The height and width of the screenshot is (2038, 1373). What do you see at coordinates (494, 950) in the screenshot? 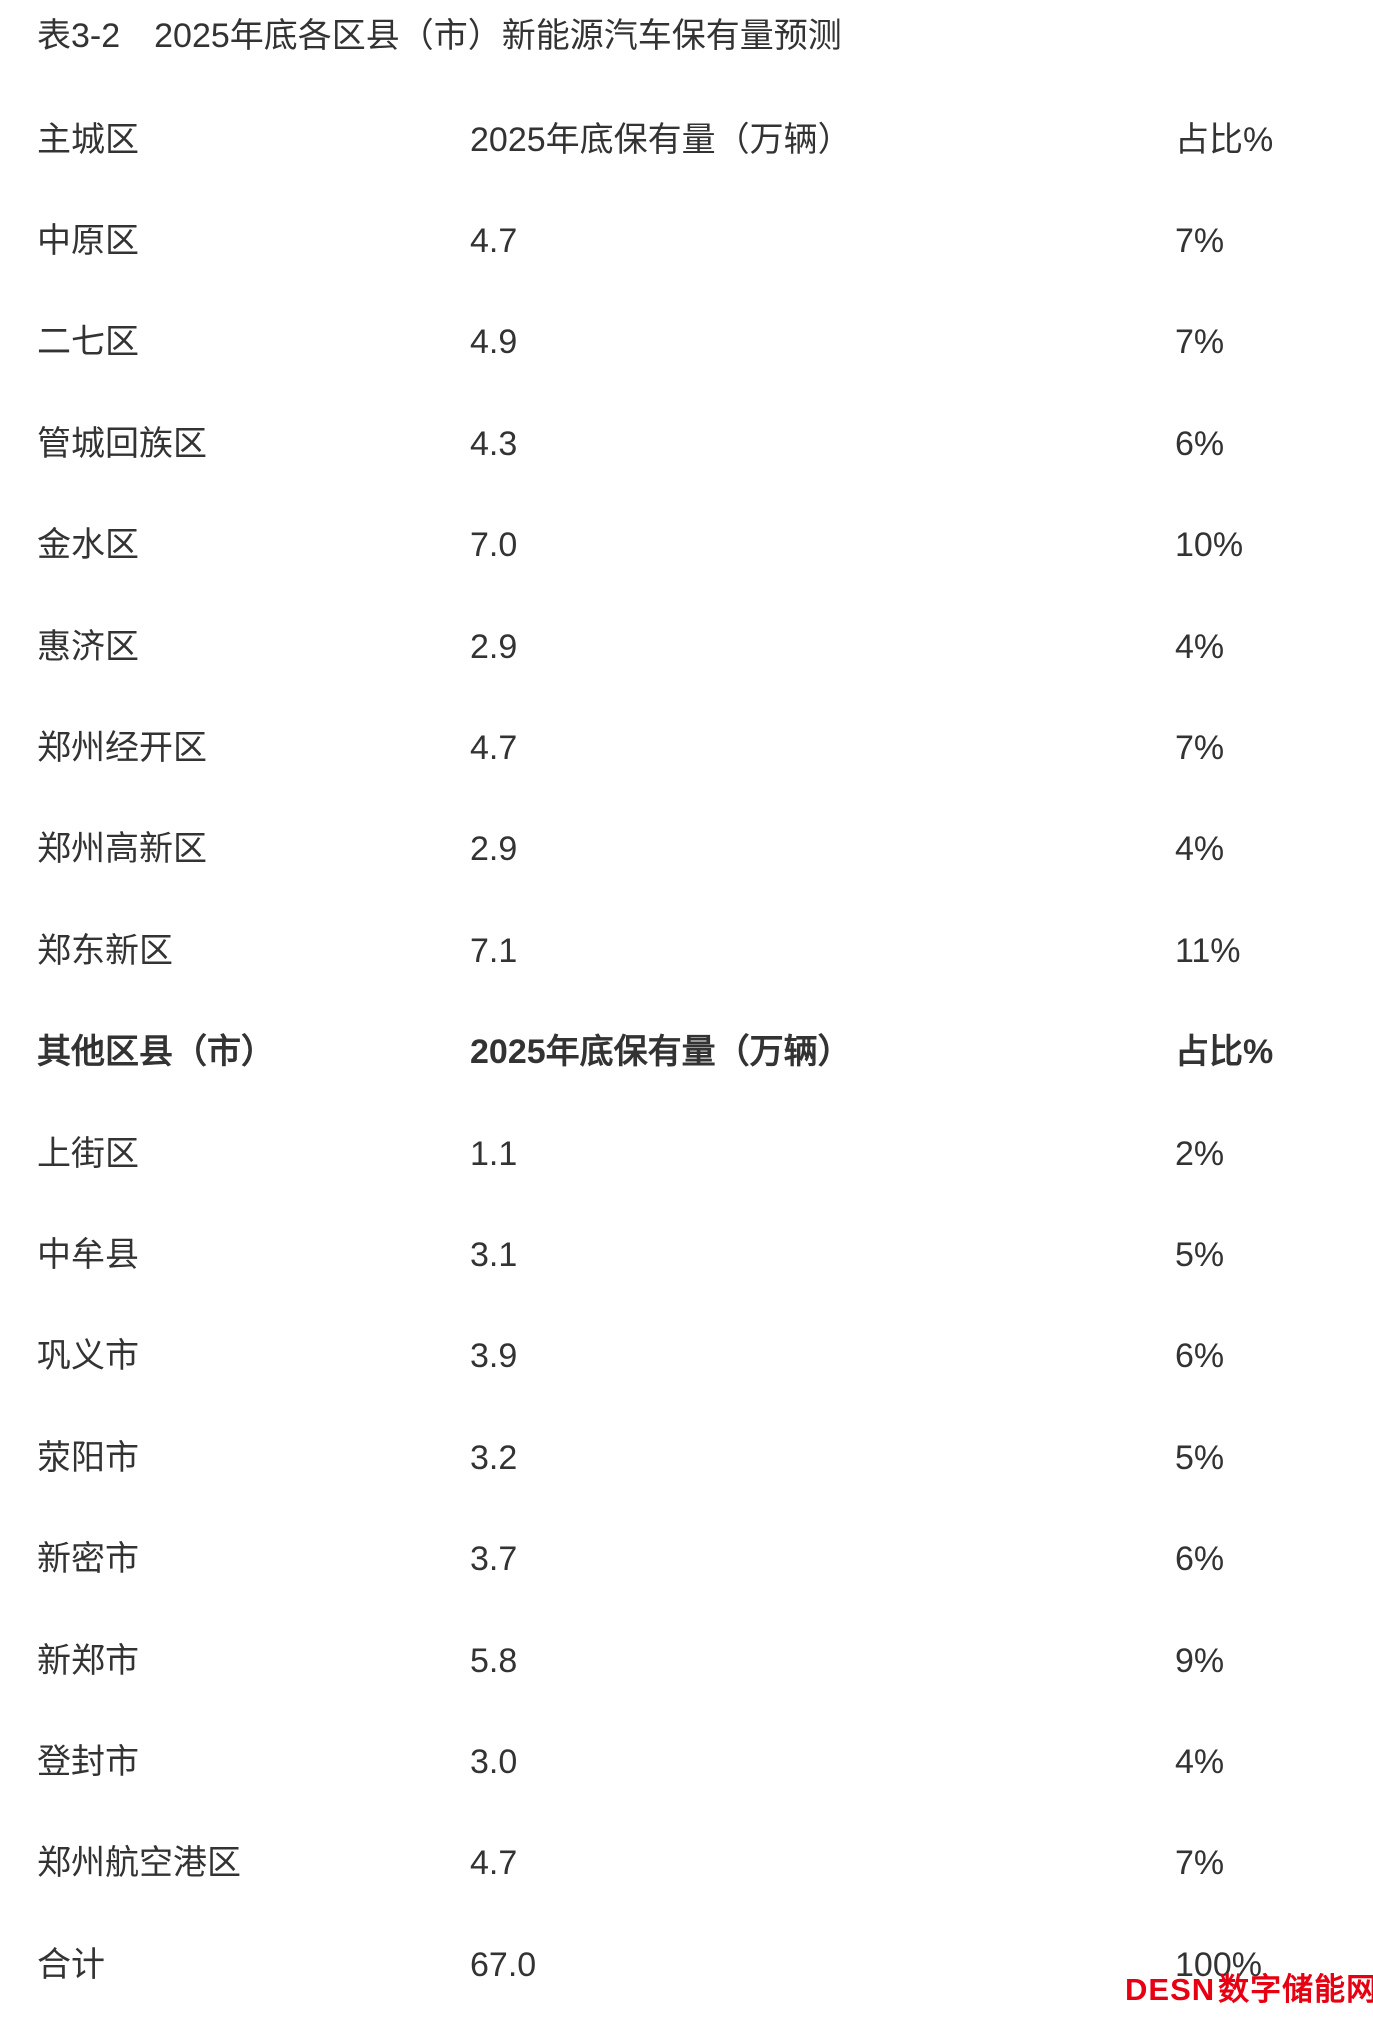
I see `volume-cell: 7.1` at bounding box center [494, 950].